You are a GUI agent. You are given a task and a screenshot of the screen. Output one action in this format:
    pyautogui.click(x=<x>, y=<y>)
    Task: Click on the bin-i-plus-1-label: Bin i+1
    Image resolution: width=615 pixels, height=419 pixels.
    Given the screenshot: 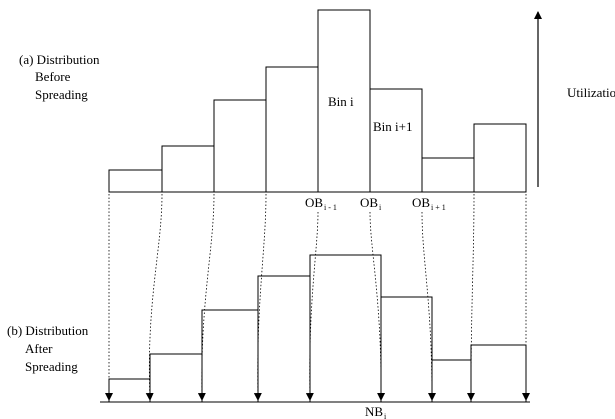 What is the action you would take?
    pyautogui.click(x=392, y=126)
    